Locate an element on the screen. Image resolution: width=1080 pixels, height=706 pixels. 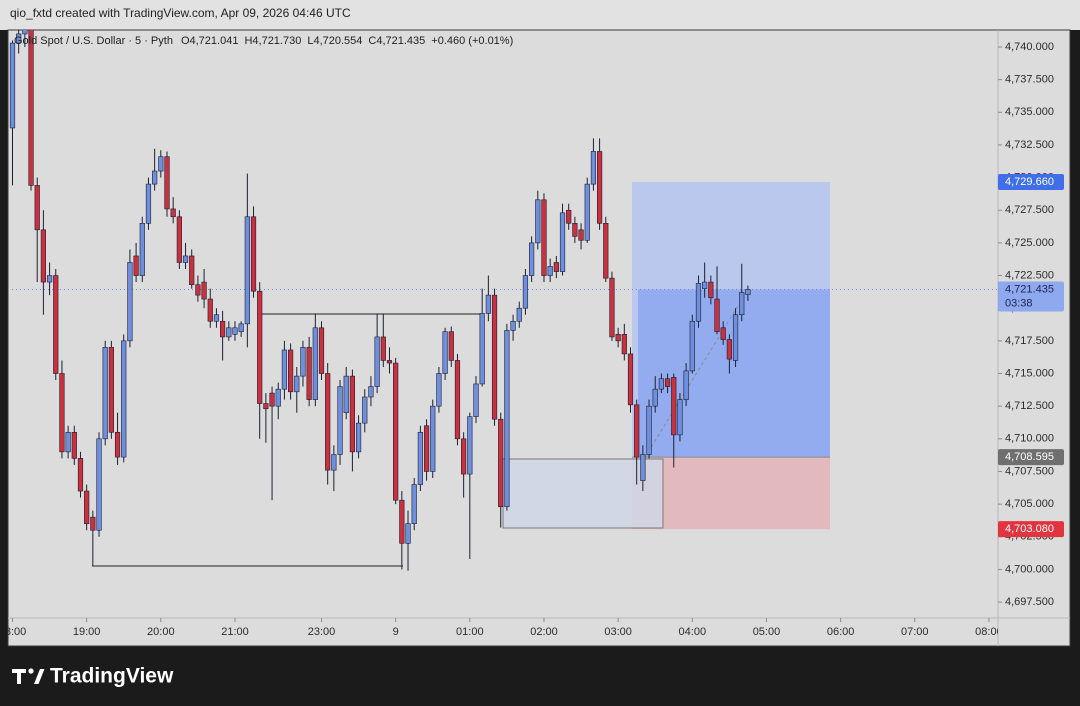
x-tick-label: 9 is located at coordinates (396, 632).